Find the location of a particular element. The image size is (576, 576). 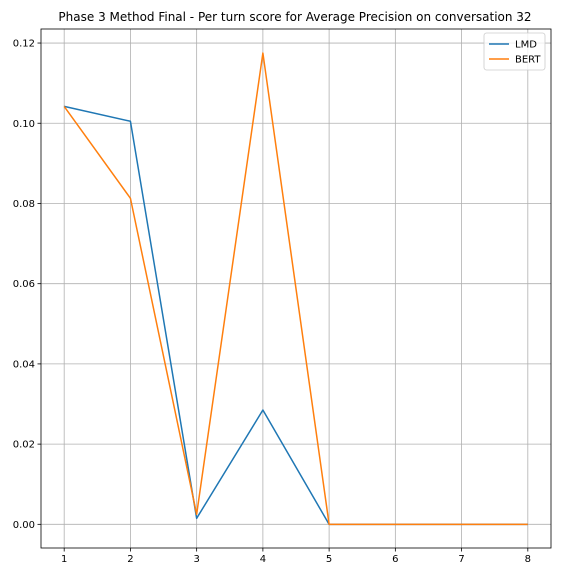

y-tick-label: 0.06 is located at coordinates (24, 284).